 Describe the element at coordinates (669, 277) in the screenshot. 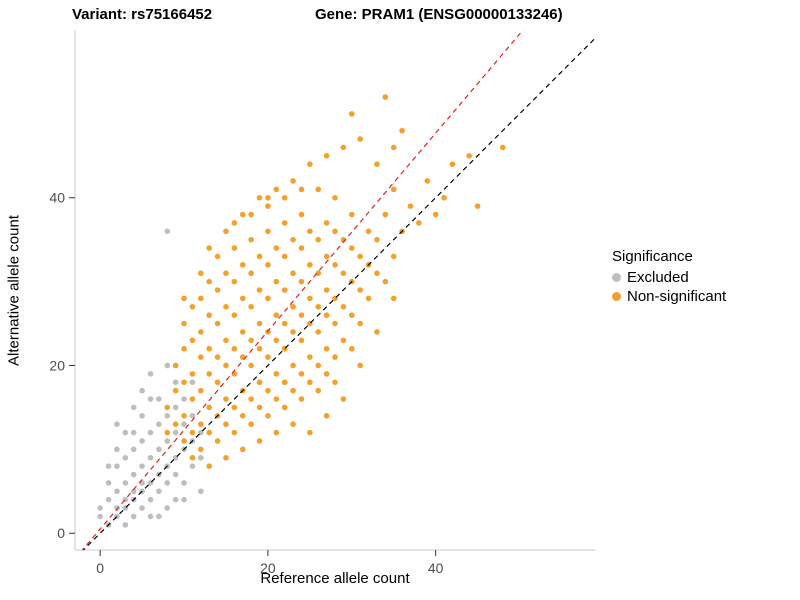

I see `legend-item: Excluded` at that location.